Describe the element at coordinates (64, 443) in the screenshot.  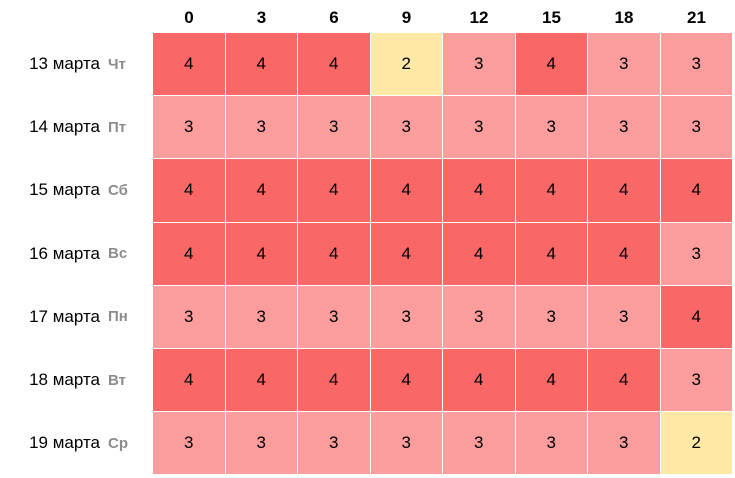
I see `row-date: 19 марта` at that location.